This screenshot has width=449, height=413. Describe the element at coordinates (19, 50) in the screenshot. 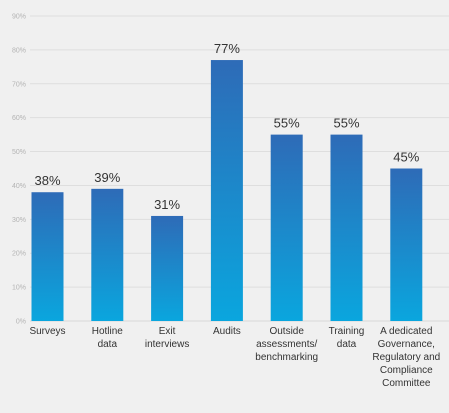

I see `y-tick-label: 80%` at that location.